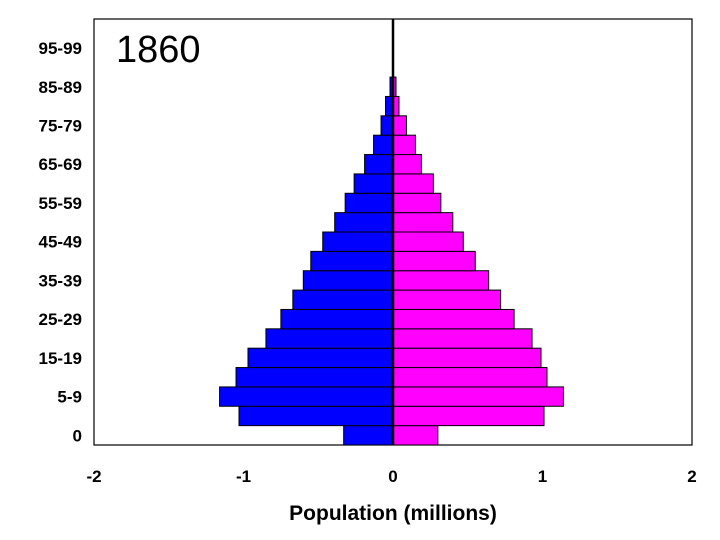  Describe the element at coordinates (69, 397) in the screenshot. I see `y-tick-label: 5-9` at that location.